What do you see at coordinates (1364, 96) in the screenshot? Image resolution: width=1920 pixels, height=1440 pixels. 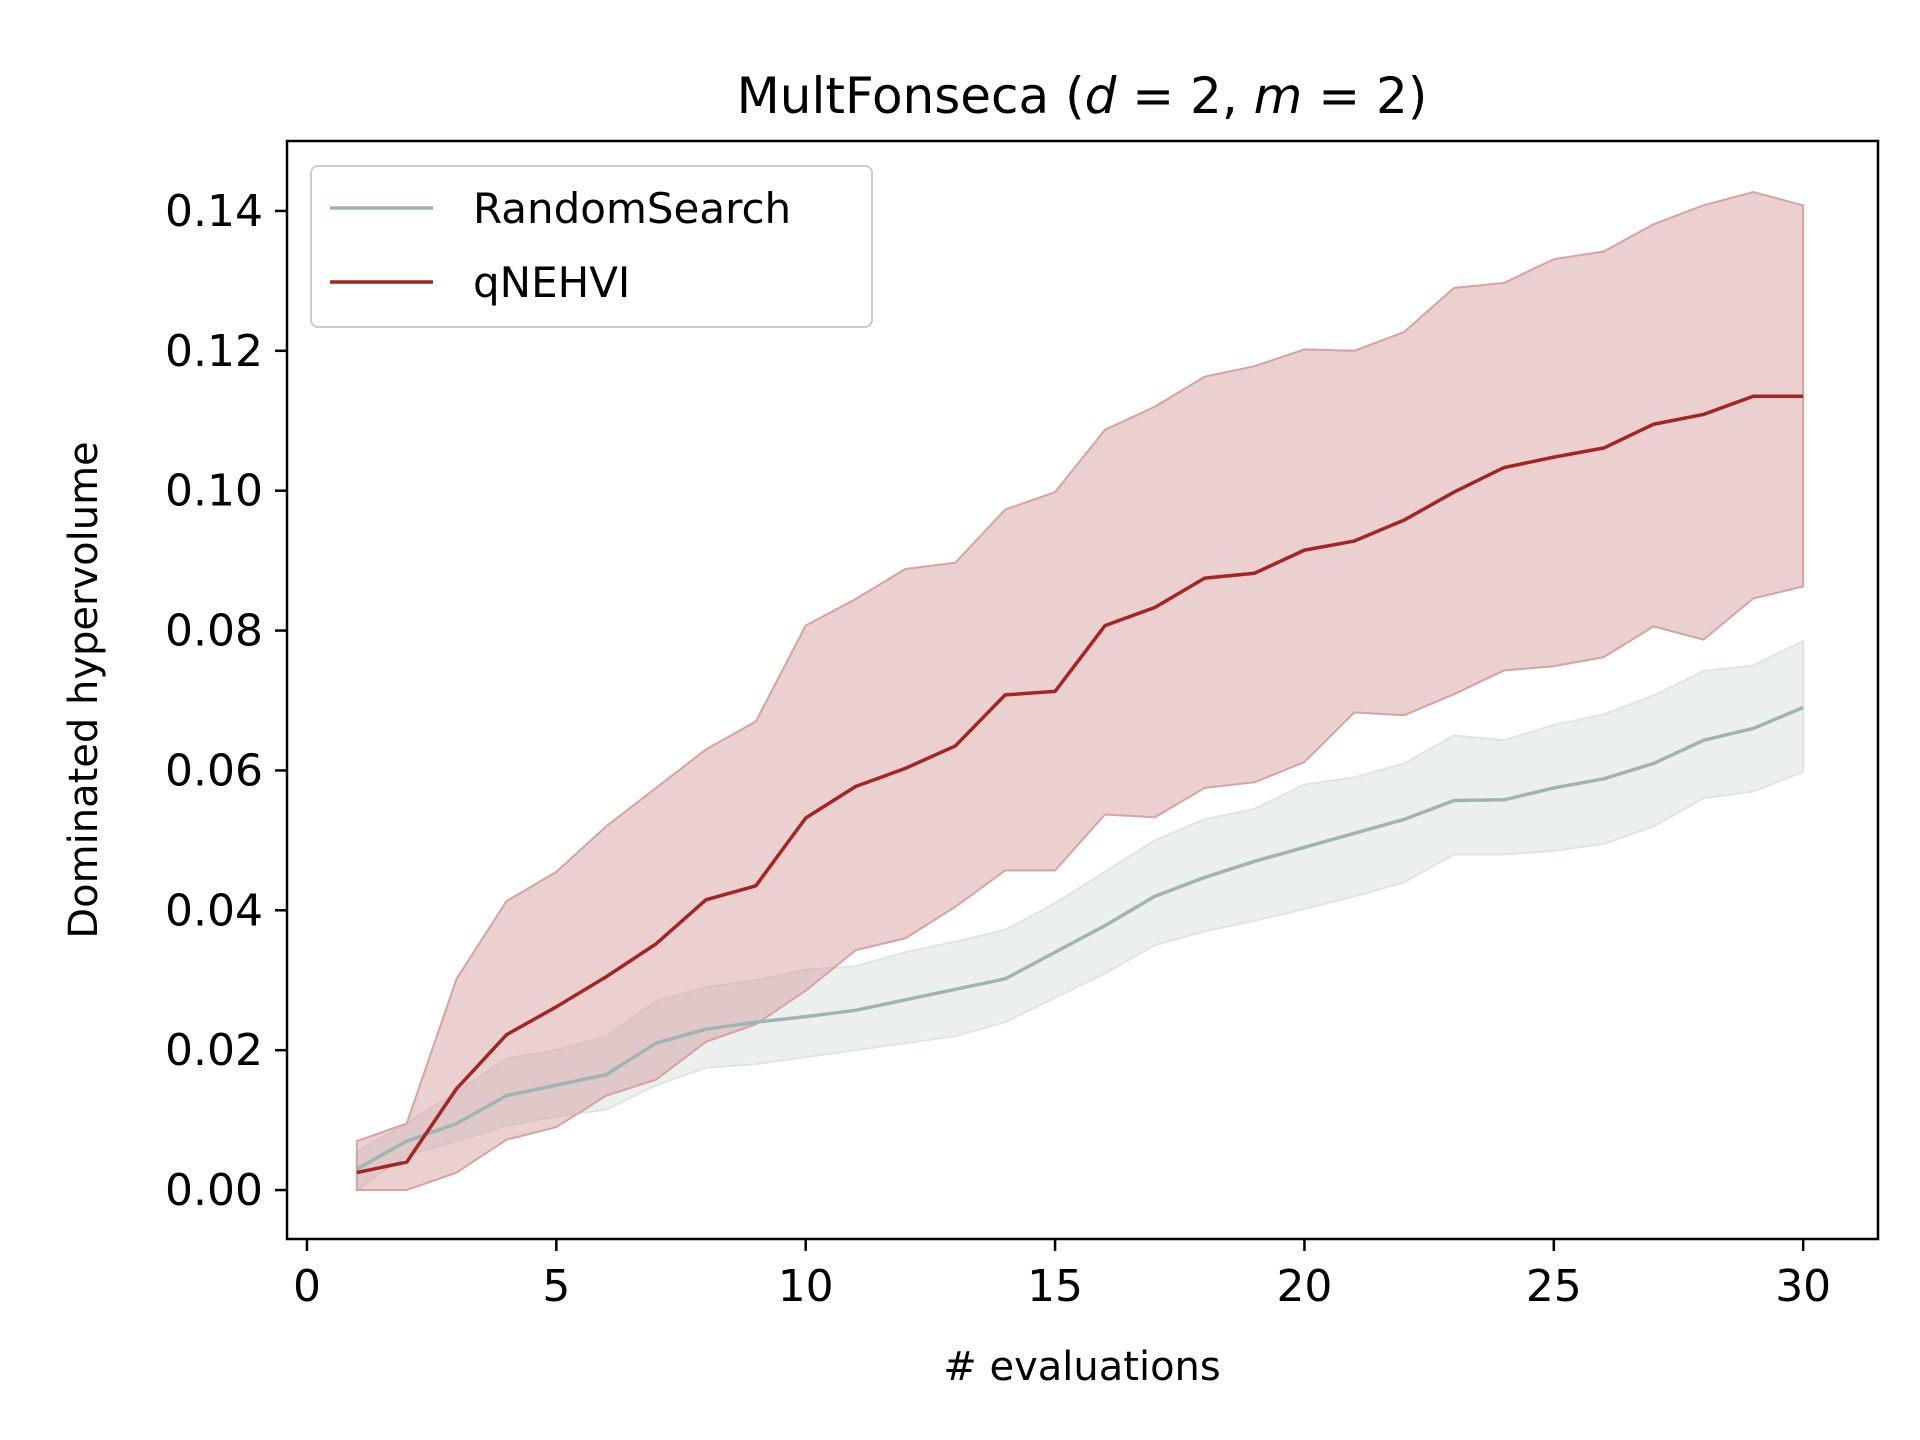 I see `chart-title-eq-m: = 2)` at bounding box center [1364, 96].